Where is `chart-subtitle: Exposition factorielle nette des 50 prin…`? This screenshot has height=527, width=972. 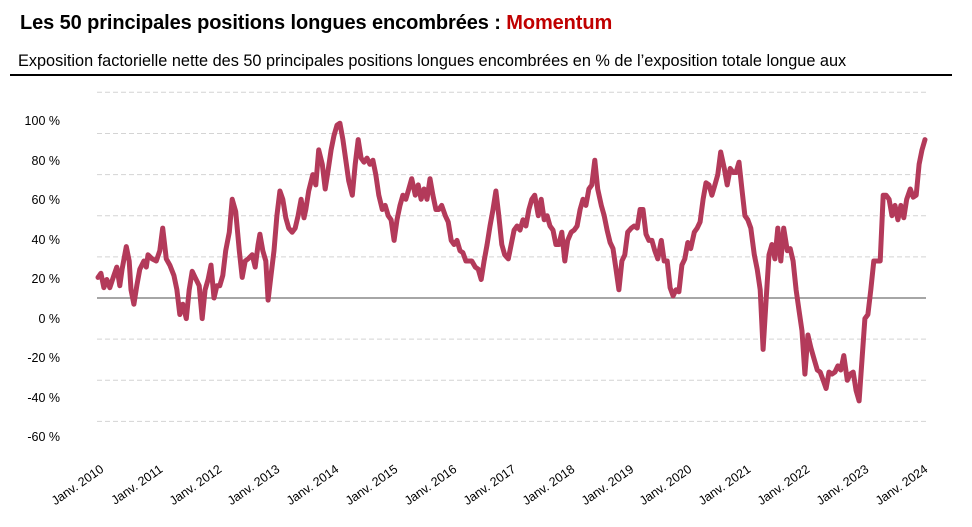 chart-subtitle: Exposition factorielle nette des 50 prin… is located at coordinates (432, 61).